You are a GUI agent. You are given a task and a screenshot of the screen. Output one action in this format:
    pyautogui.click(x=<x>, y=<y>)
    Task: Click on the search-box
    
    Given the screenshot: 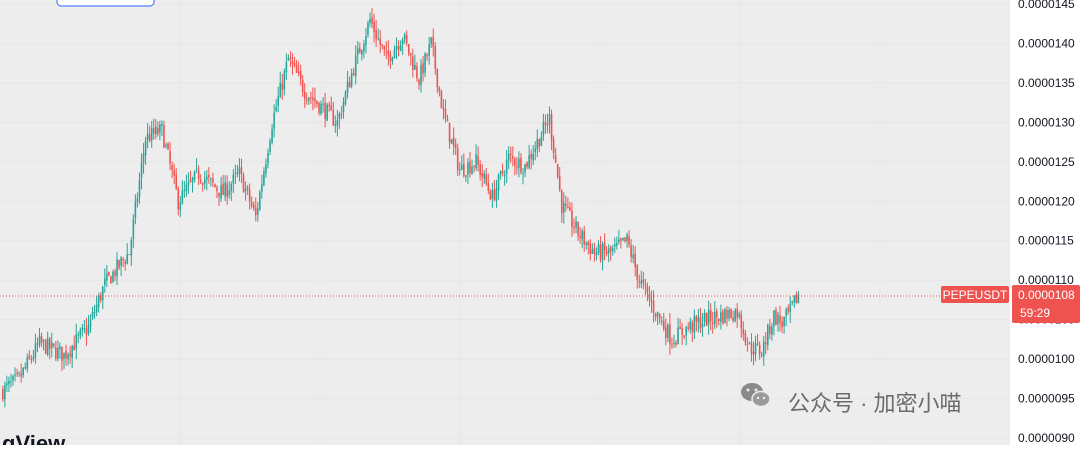 What is the action you would take?
    pyautogui.click(x=105, y=3)
    